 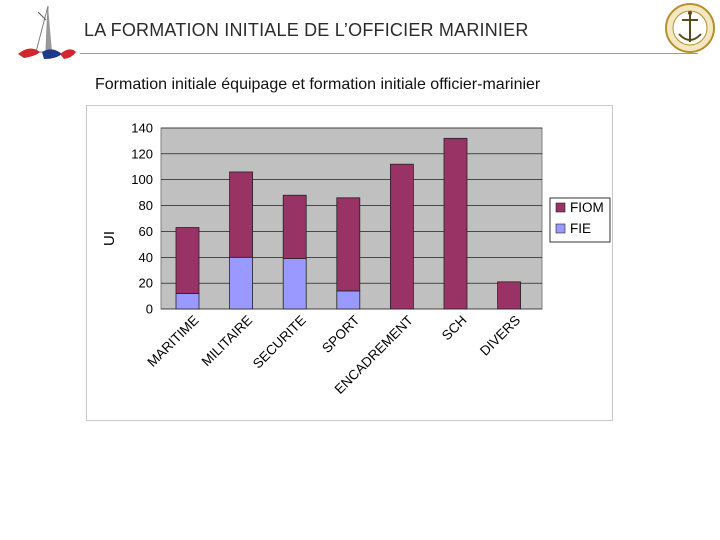 What do you see at coordinates (454, 328) in the screenshot?
I see `x-tick-label: SCH` at bounding box center [454, 328].